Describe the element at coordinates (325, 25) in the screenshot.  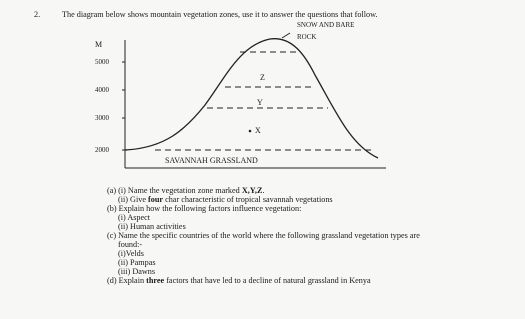
I see `top-zone-label: SNOW AND BARE` at that location.